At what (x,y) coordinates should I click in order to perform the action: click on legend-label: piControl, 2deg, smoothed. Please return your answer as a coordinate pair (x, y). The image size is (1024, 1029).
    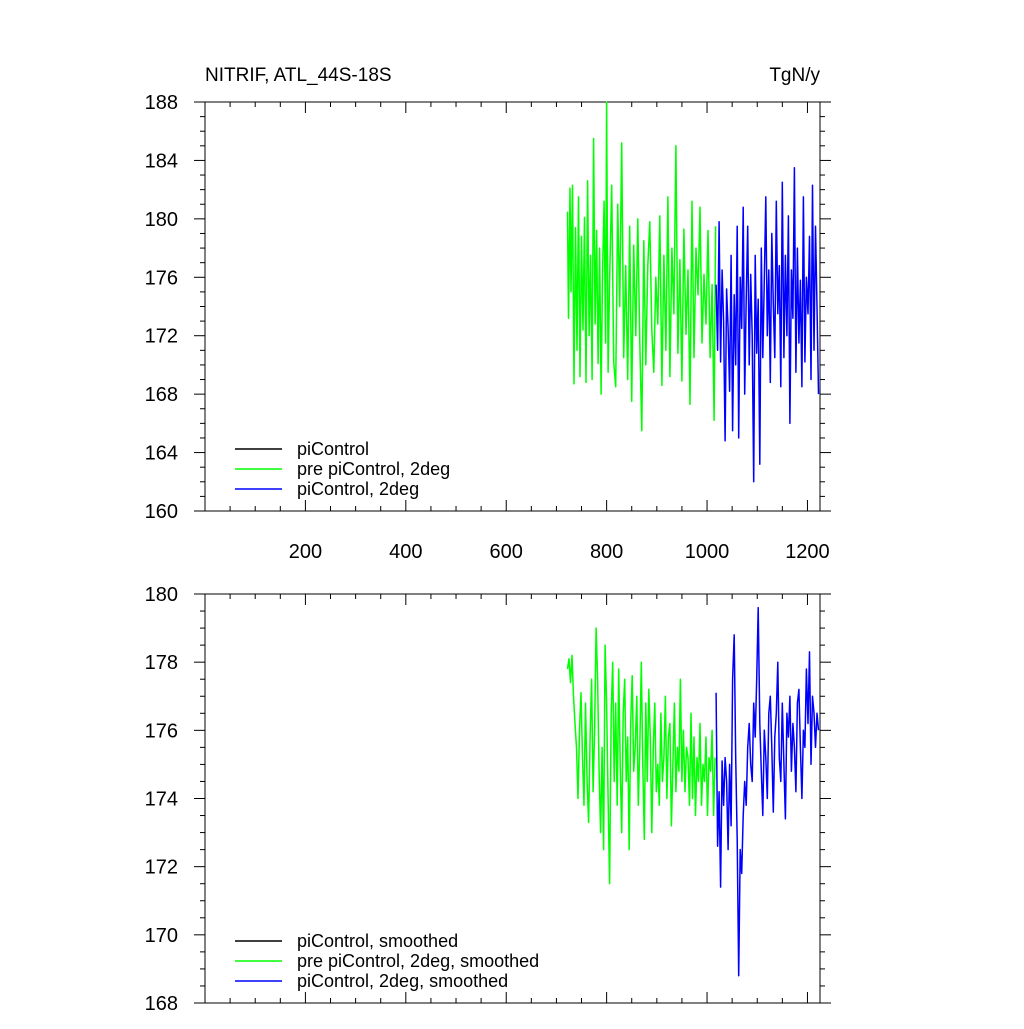
    Looking at the image, I should click on (402, 981).